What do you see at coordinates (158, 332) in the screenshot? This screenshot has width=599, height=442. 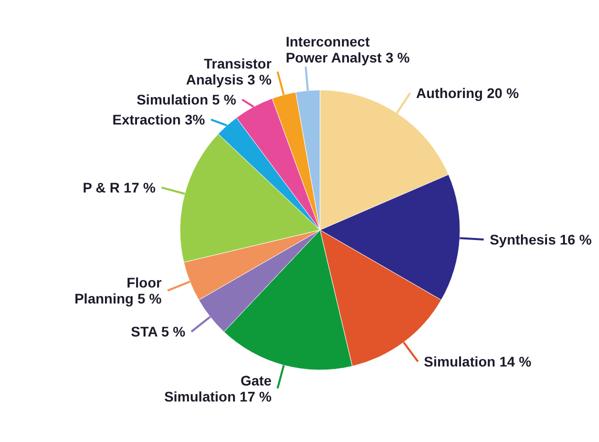 I see `slice-label: STA 5 %` at bounding box center [158, 332].